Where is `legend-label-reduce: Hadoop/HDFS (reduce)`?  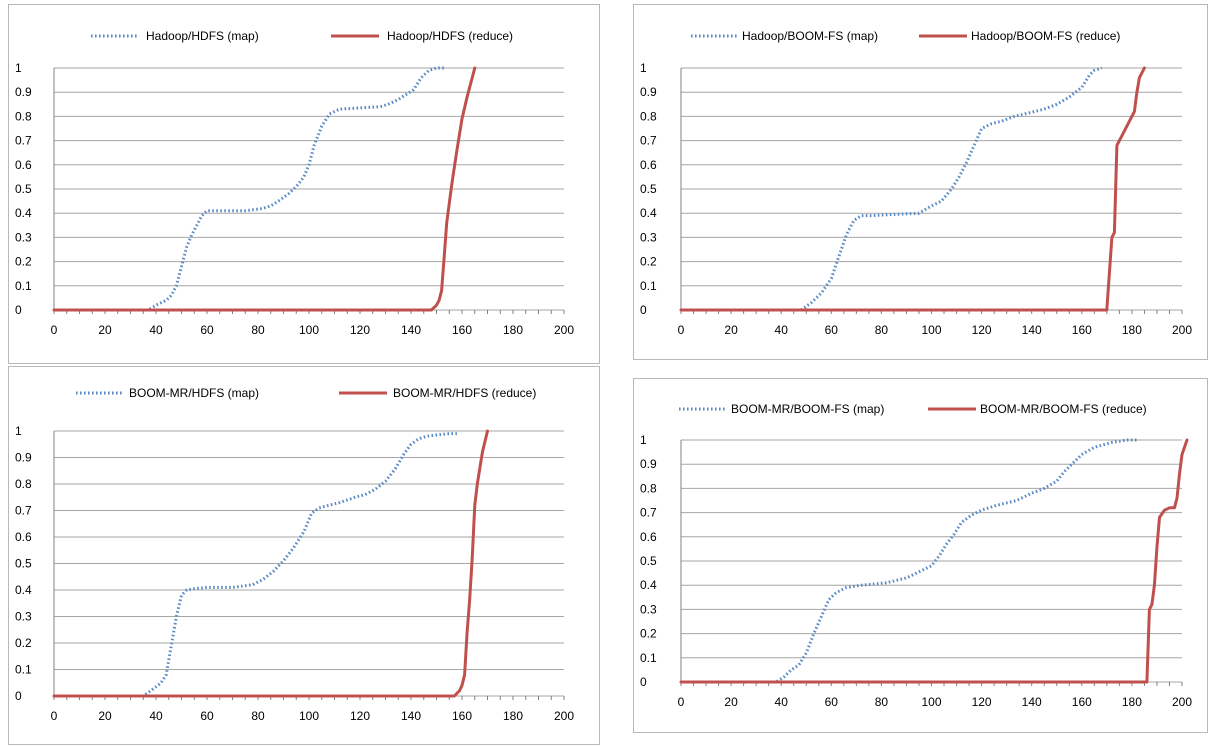
legend-label-reduce: Hadoop/HDFS (reduce) is located at coordinates (450, 36).